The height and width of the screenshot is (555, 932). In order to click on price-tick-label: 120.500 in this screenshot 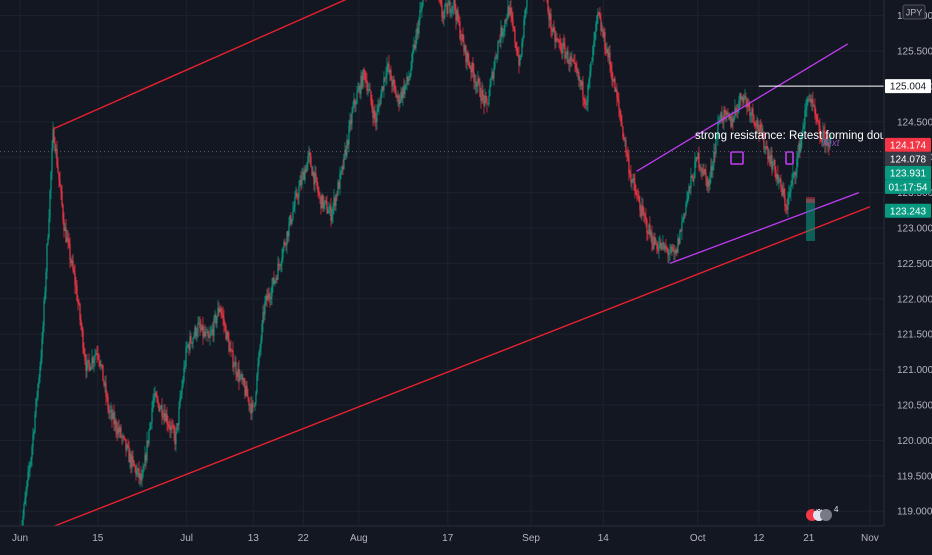, I will do `click(914, 406)`.